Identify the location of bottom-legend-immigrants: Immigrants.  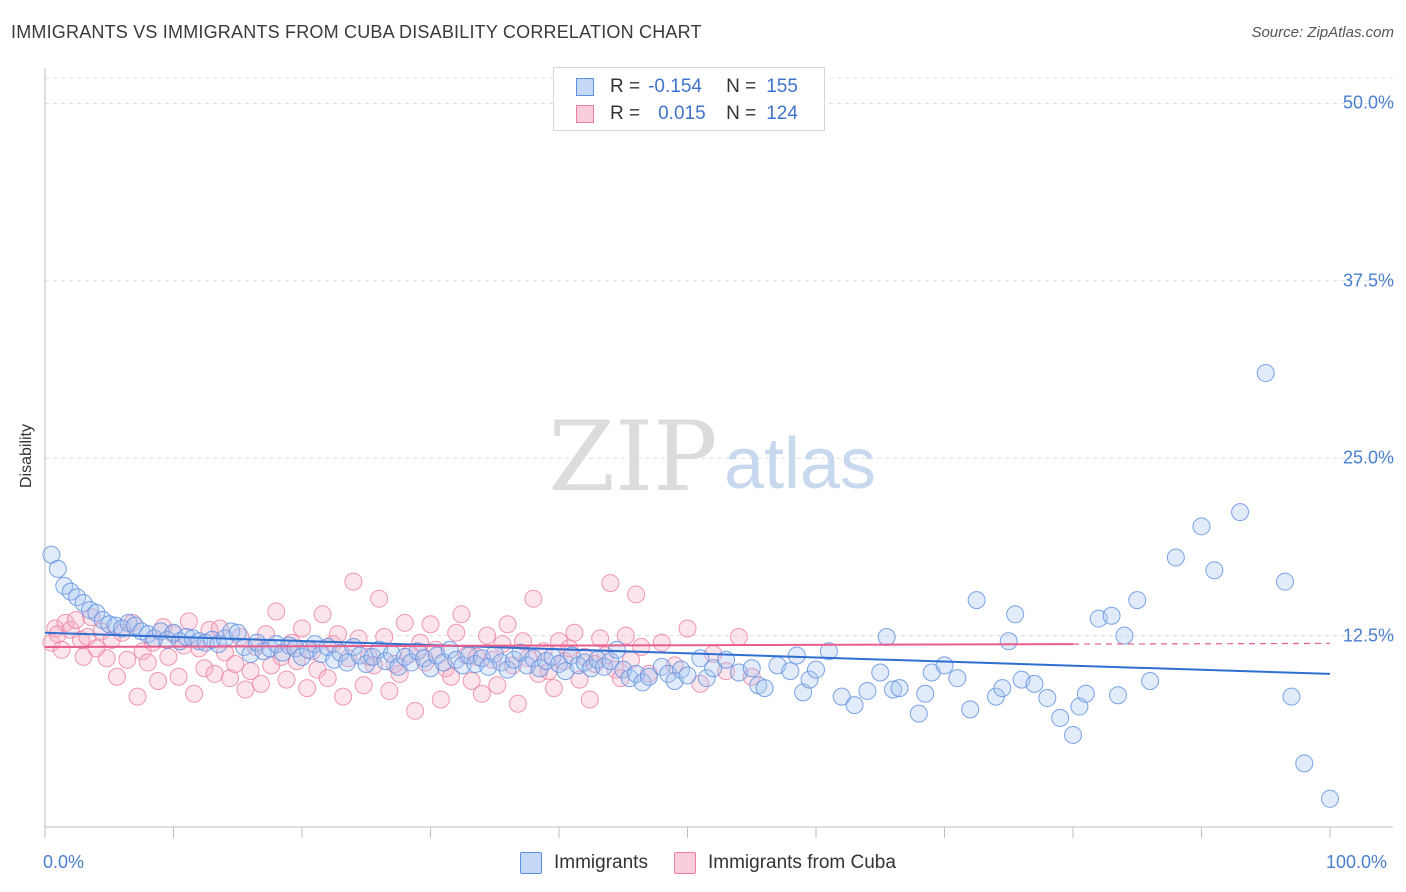
(584, 863).